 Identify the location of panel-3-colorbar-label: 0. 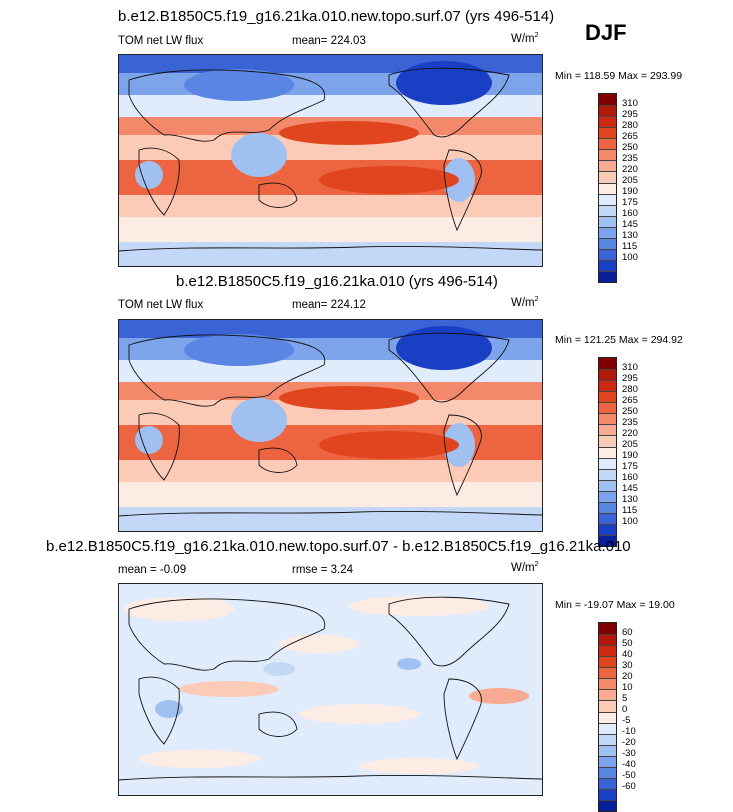
(625, 709).